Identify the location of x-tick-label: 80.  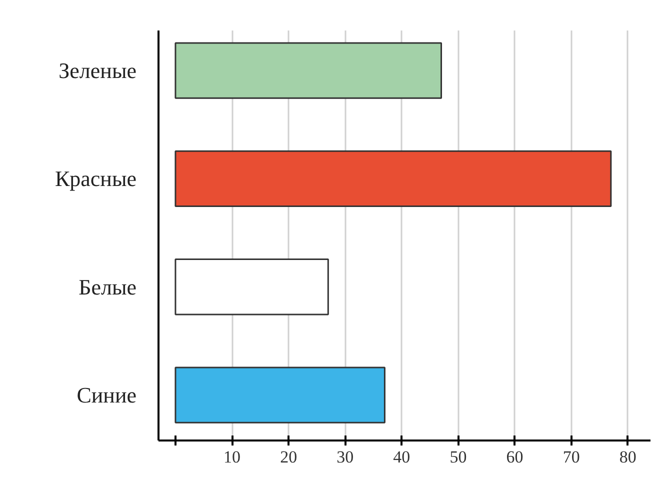
(627, 457).